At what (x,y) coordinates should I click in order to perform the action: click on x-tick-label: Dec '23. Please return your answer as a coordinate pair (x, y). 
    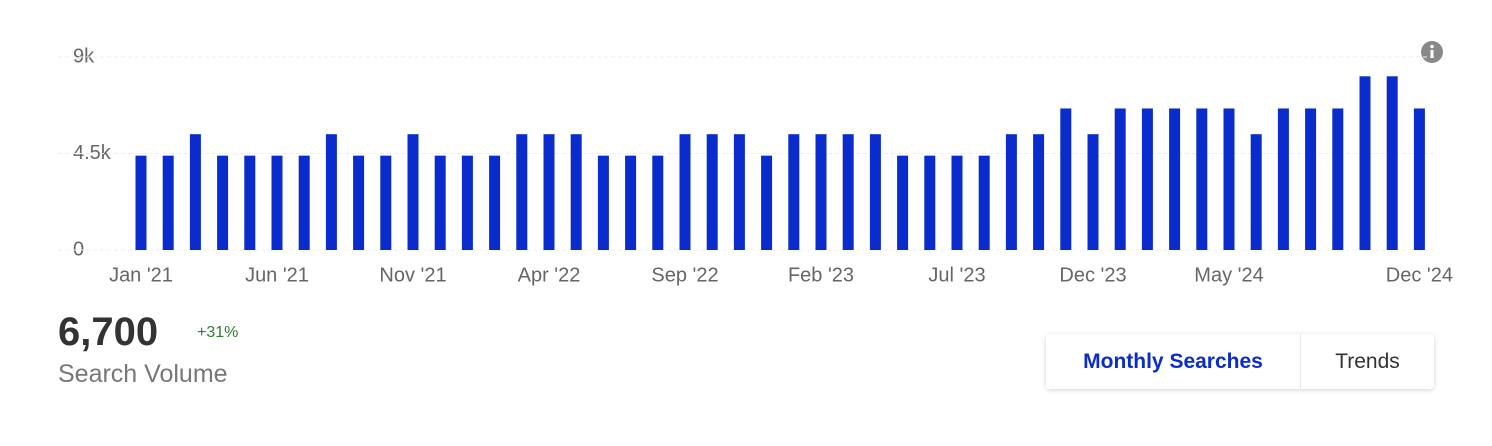
    Looking at the image, I should click on (1092, 275).